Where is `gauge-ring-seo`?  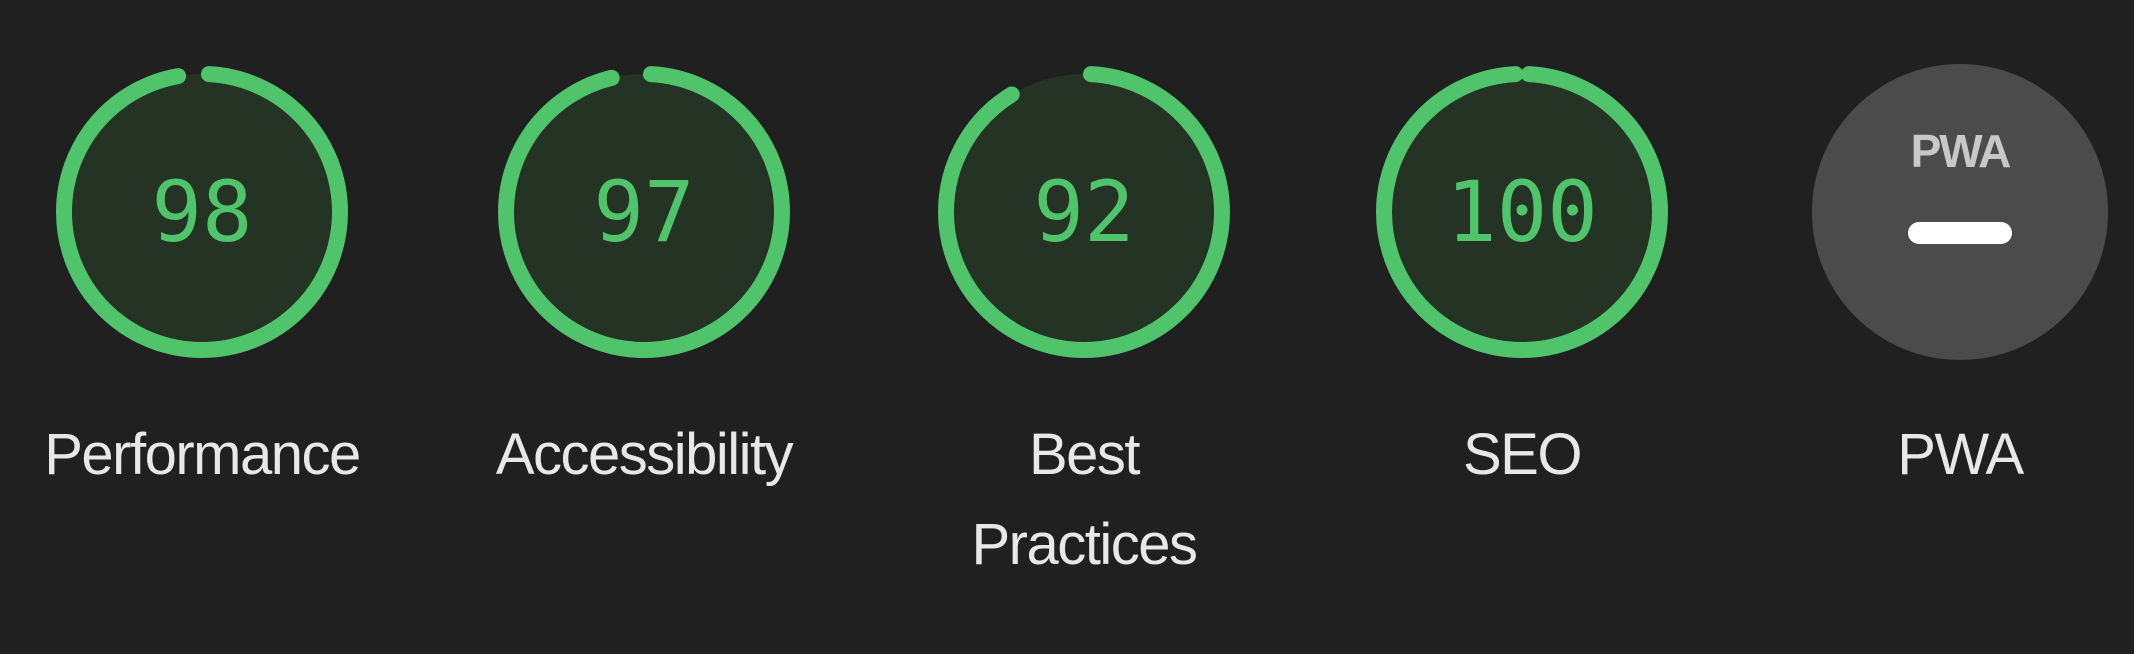
gauge-ring-seo is located at coordinates (1522, 212).